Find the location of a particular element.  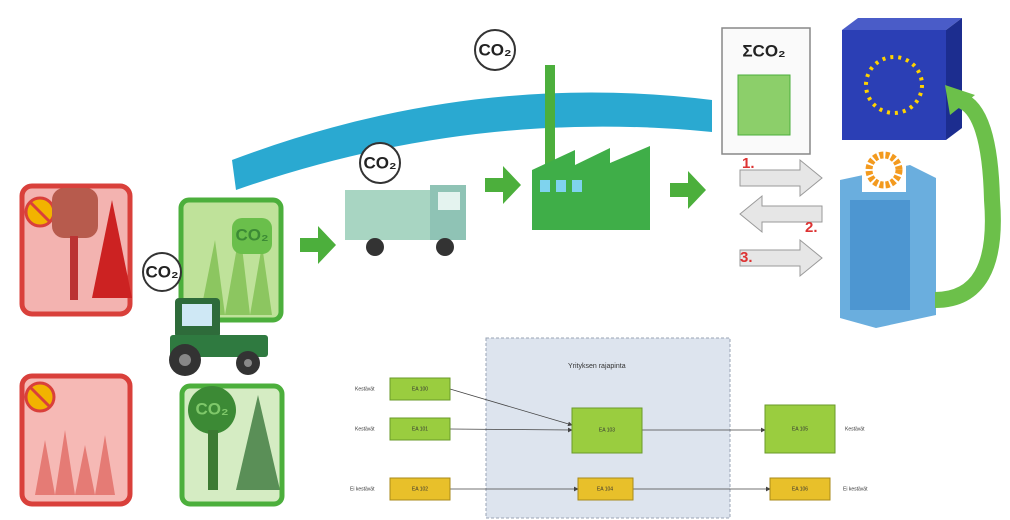

transport-band is located at coordinates (472, 141).